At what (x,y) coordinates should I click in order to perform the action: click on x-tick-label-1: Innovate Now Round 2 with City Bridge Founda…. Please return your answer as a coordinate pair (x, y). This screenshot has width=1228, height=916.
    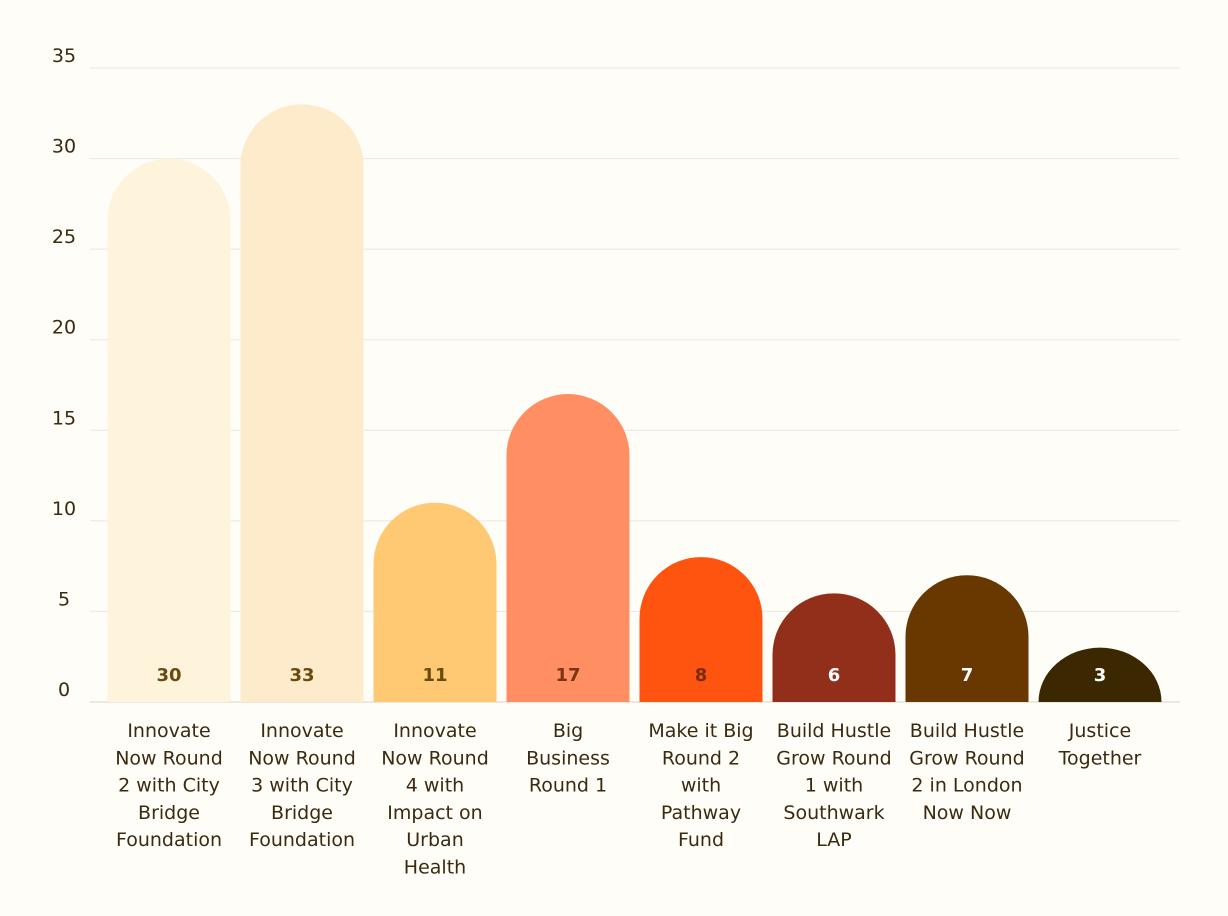
    Looking at the image, I should click on (169, 785).